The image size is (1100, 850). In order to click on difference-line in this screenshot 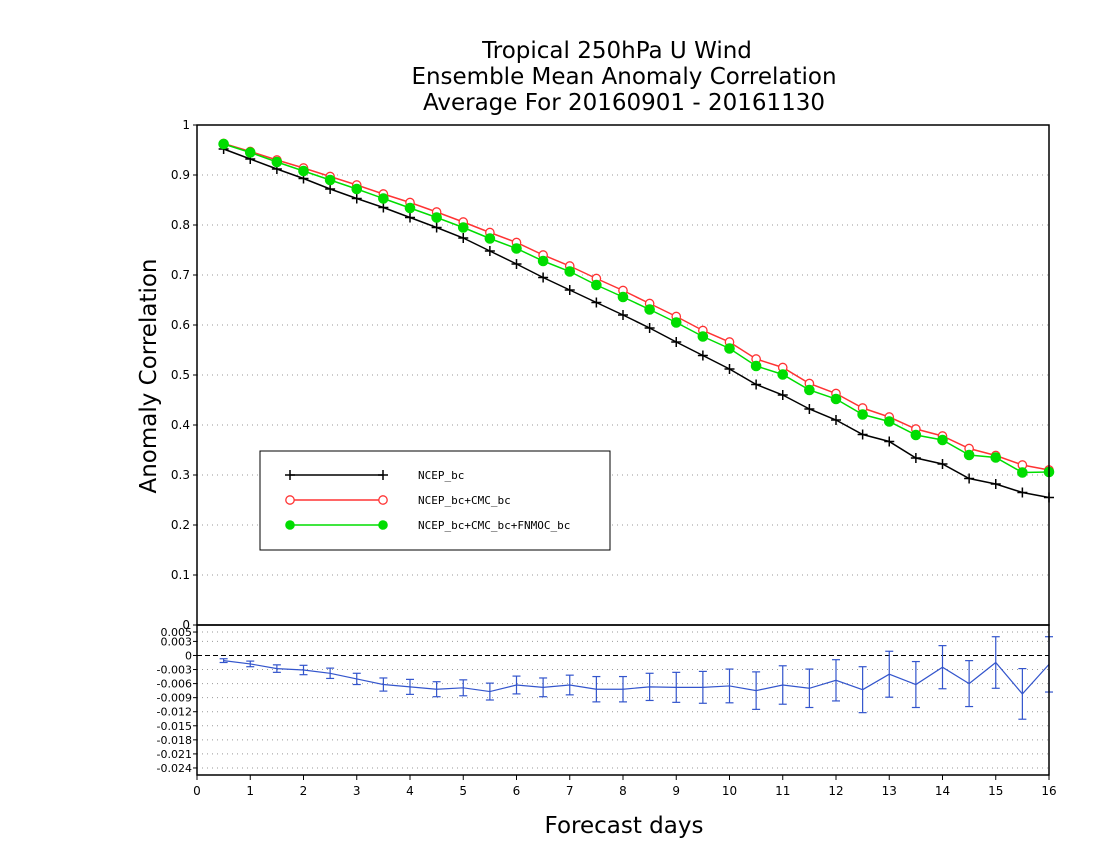, I will do `click(636, 677)`.